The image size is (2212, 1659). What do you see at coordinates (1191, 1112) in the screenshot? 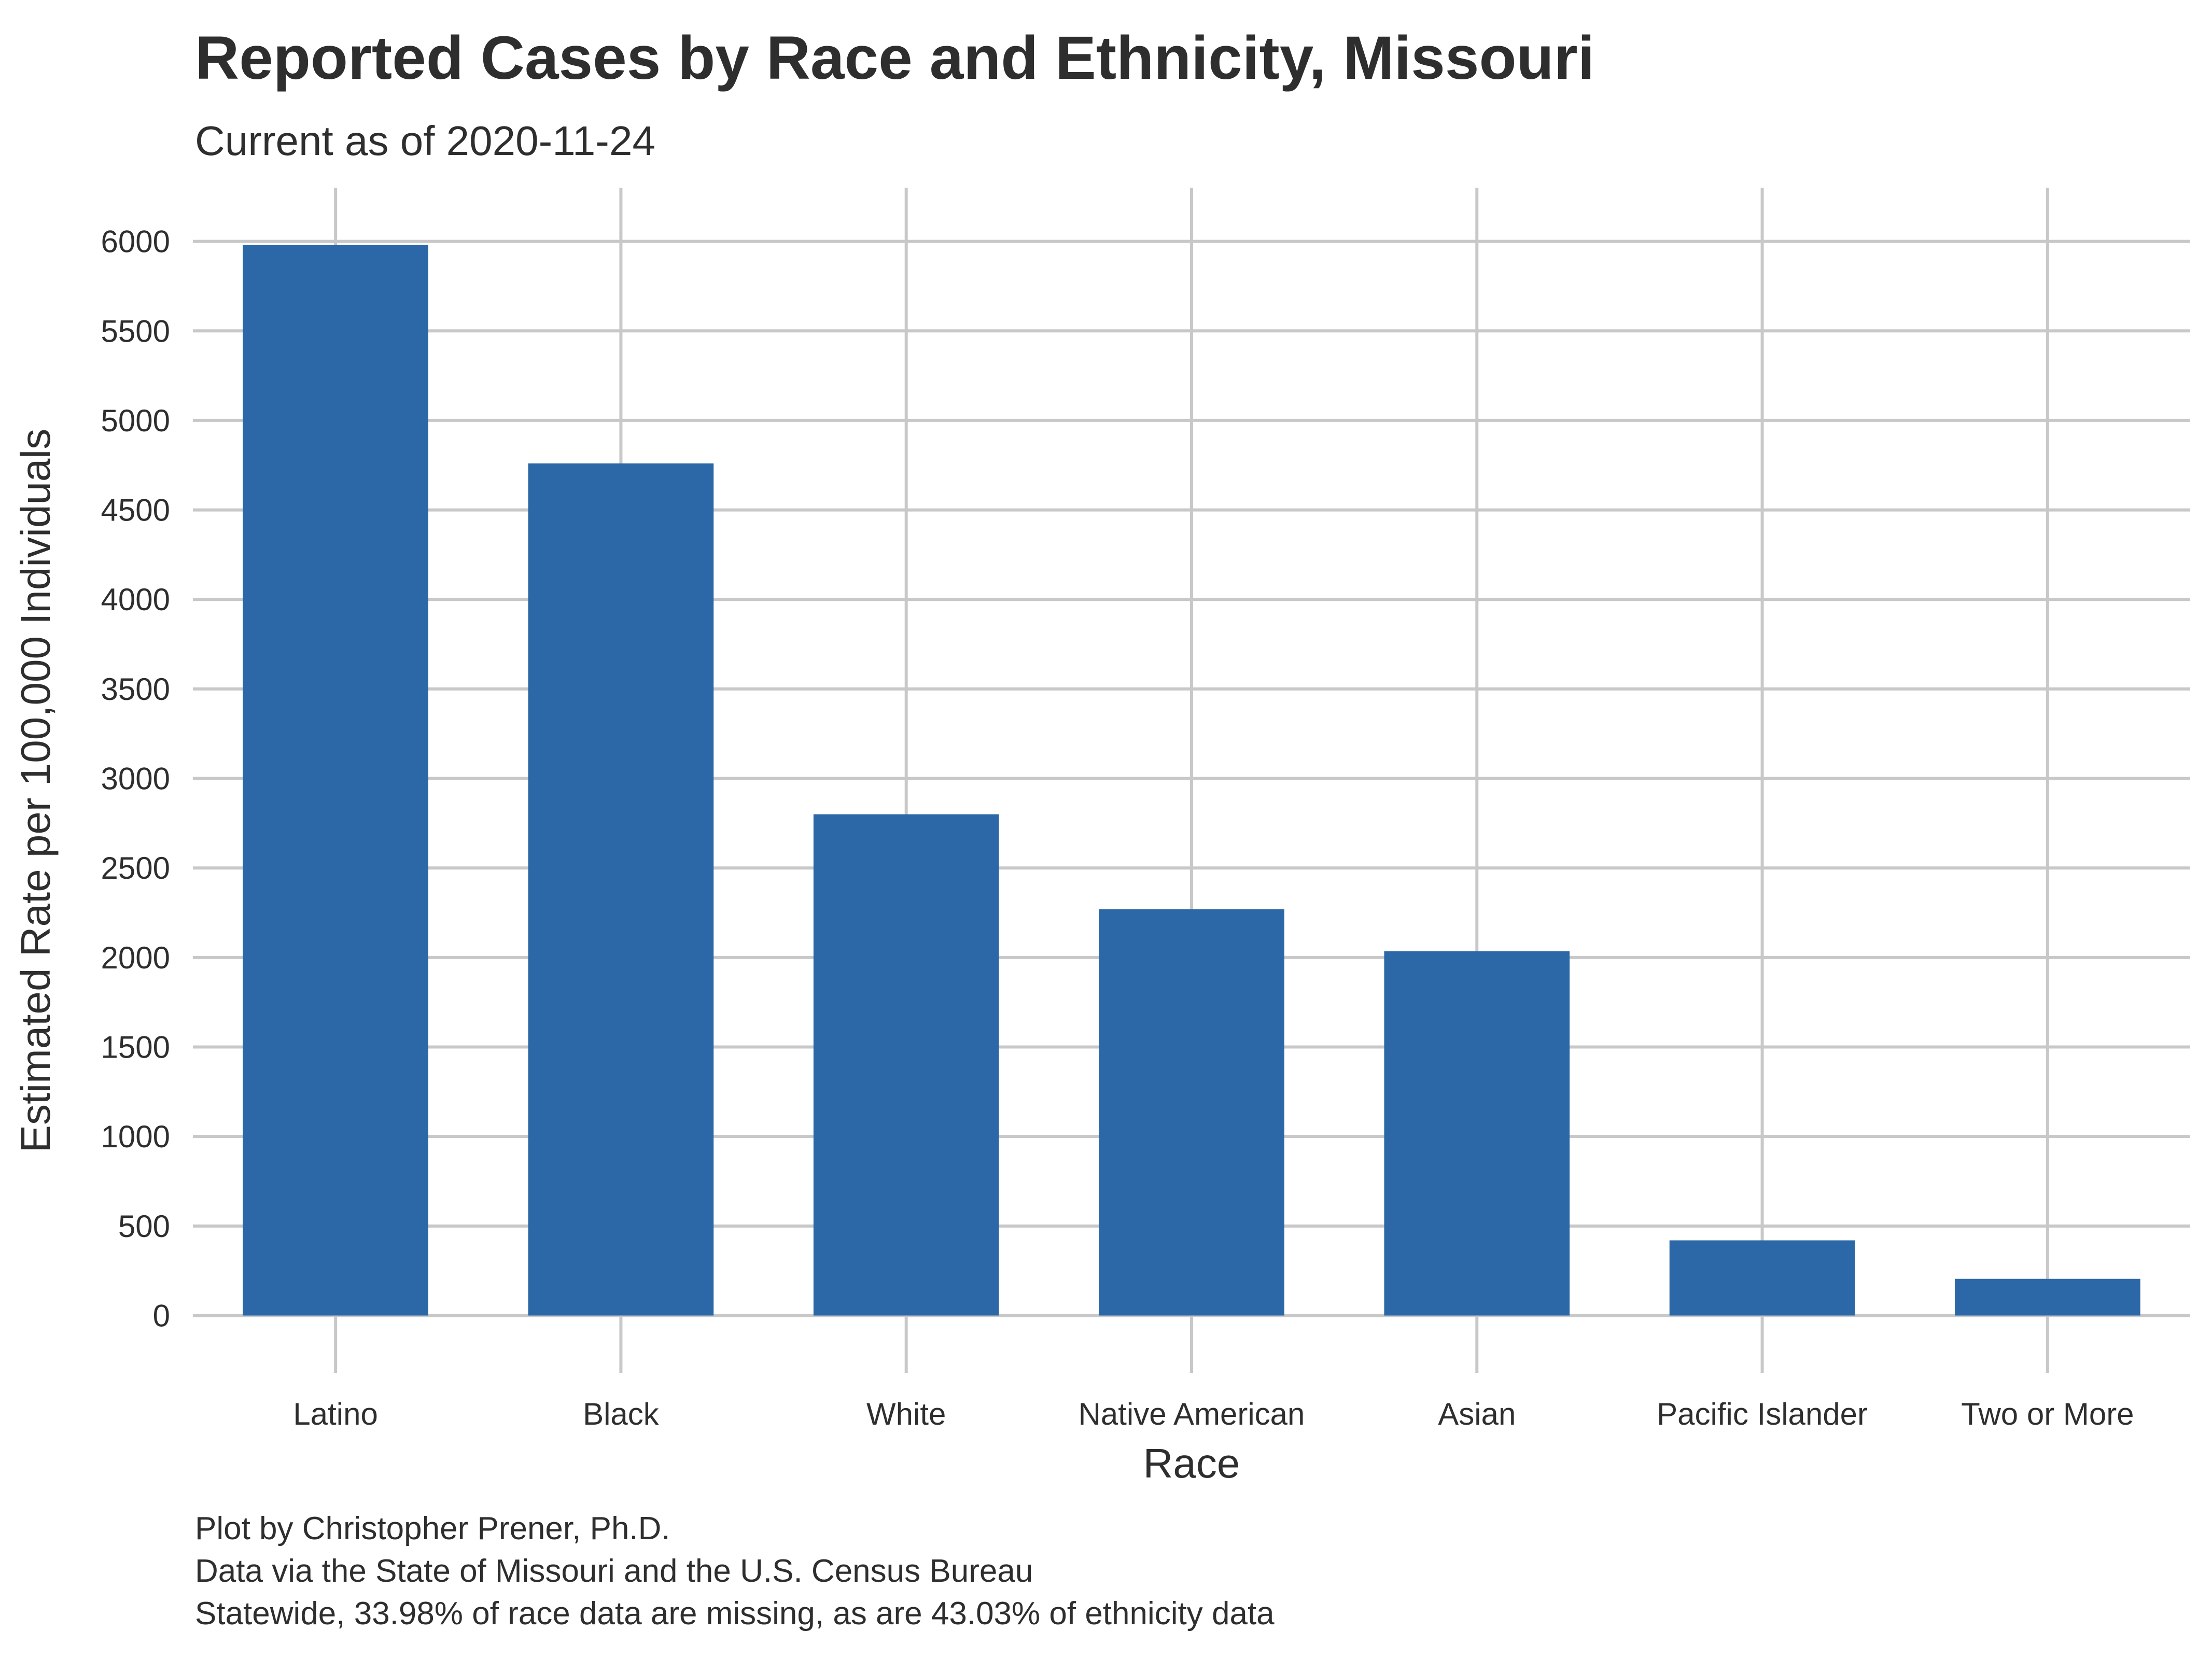
I see `bar-native-american` at bounding box center [1191, 1112].